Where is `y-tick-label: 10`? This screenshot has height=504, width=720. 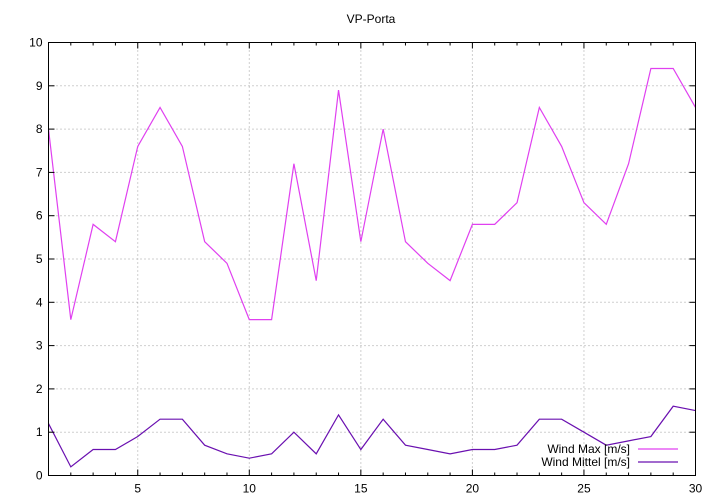 y-tick-label: 10 is located at coordinates (36, 43).